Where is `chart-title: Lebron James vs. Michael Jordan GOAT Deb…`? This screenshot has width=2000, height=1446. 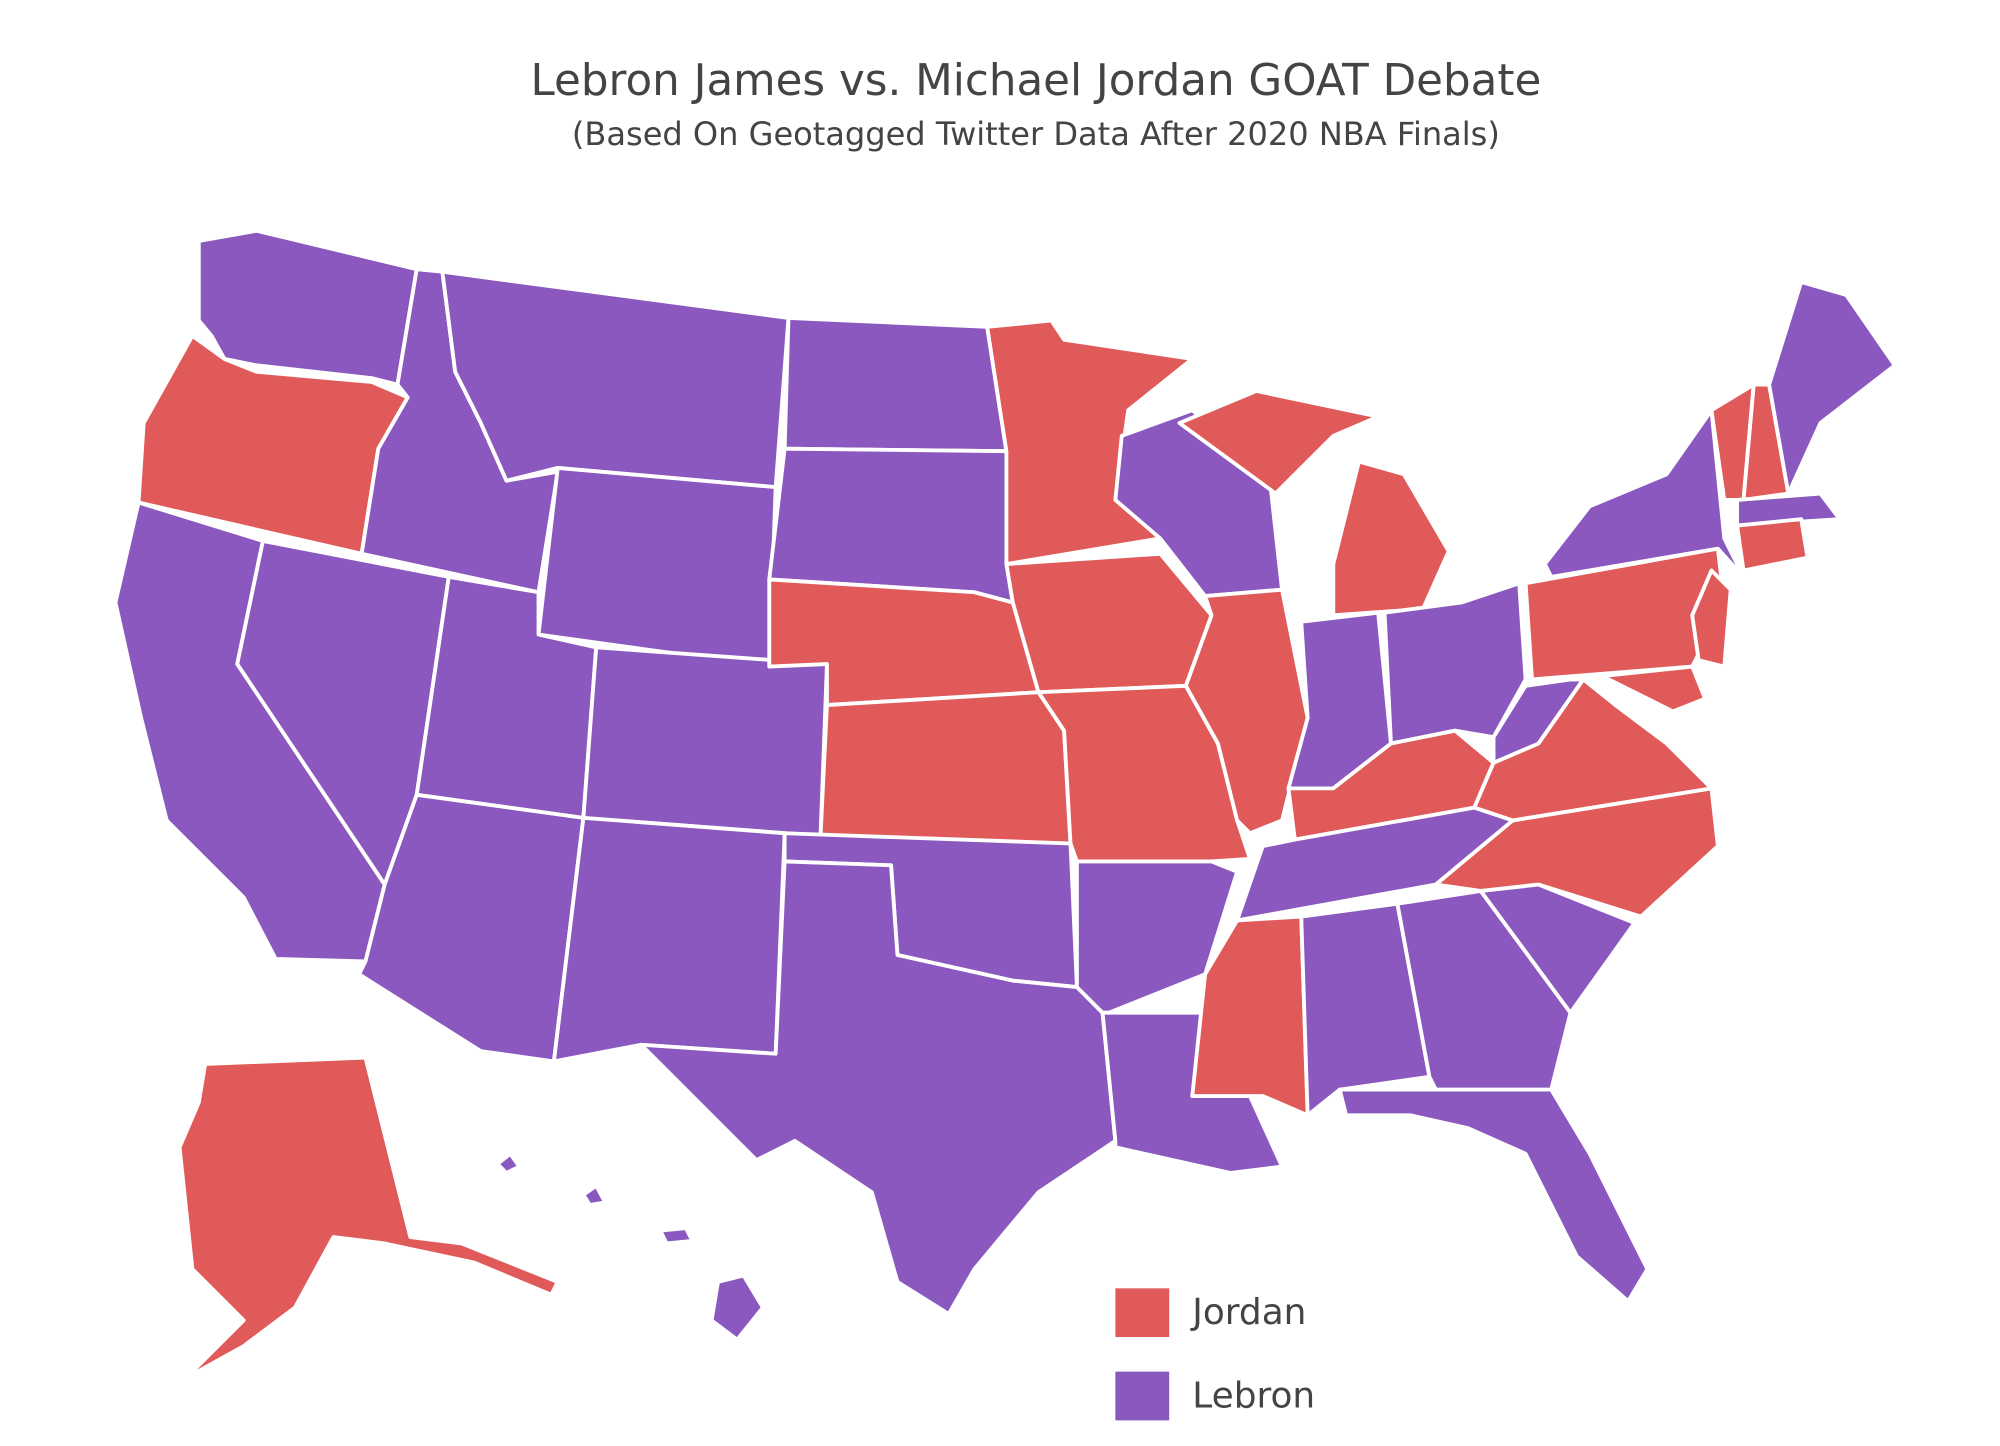 chart-title: Lebron James vs. Michael Jordan GOAT Deb… is located at coordinates (1036, 81).